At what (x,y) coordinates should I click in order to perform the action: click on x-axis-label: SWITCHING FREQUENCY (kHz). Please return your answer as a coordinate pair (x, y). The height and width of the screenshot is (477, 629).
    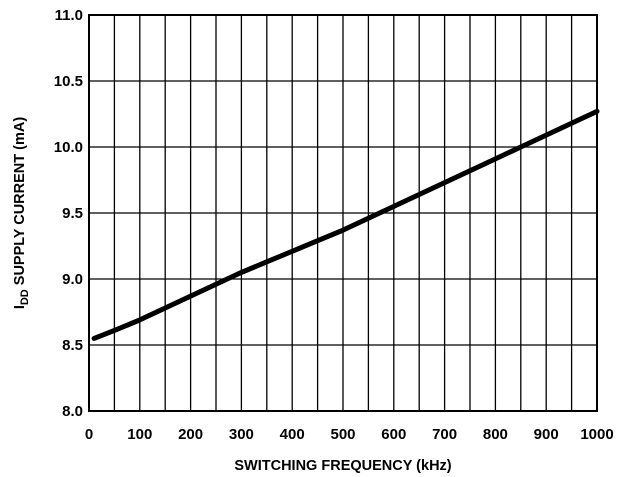
    Looking at the image, I should click on (342, 466).